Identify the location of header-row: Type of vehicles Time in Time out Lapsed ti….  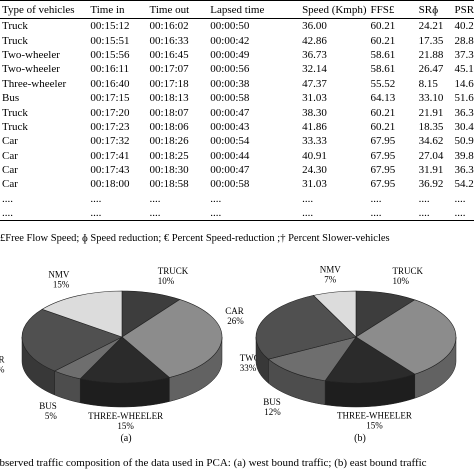
(237, 9).